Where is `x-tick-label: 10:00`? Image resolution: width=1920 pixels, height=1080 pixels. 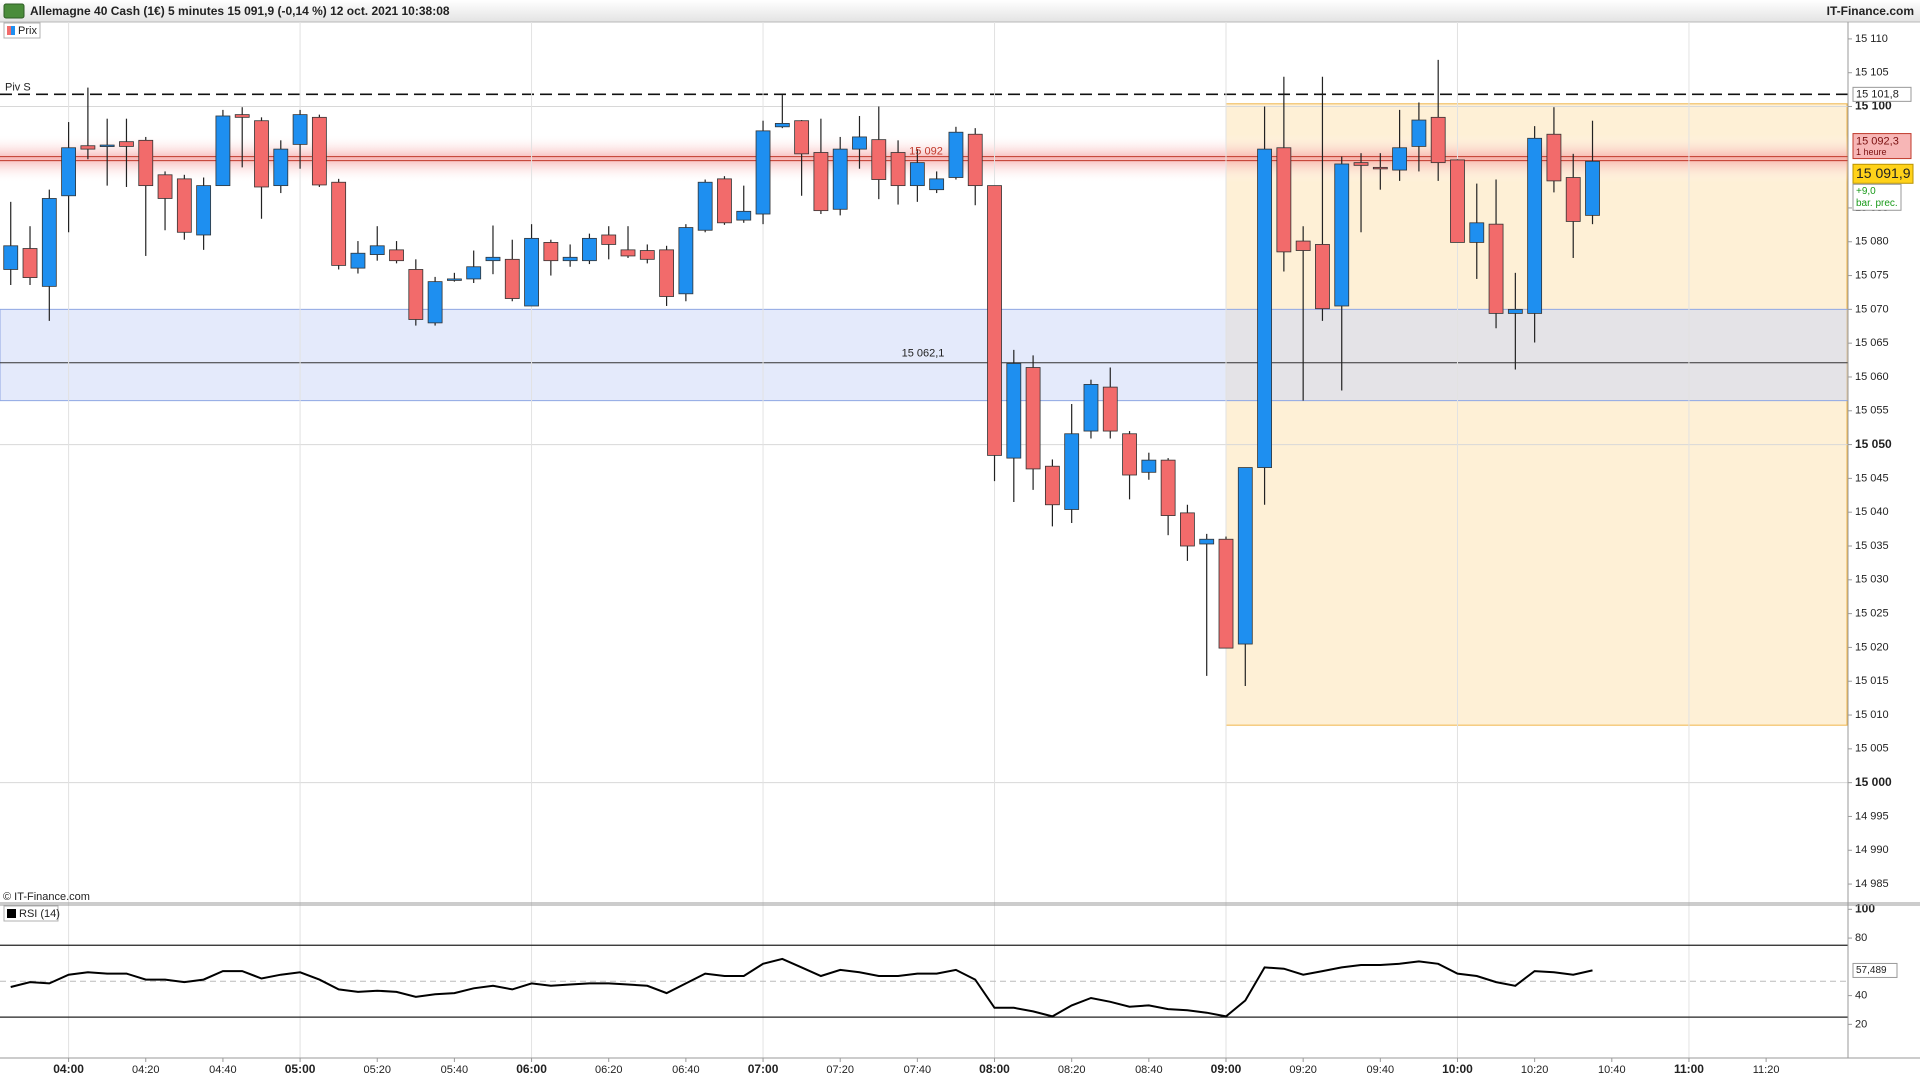
x-tick-label: 10:00 is located at coordinates (1457, 1069).